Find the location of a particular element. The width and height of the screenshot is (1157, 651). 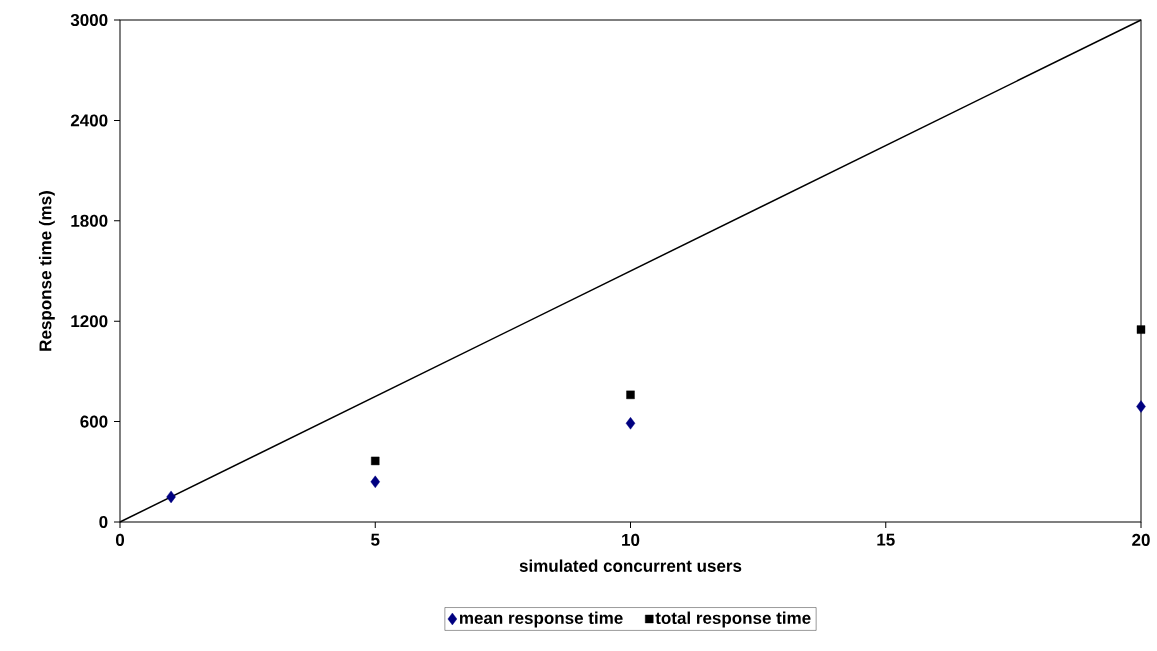

y-axis-title: Response time (ms) is located at coordinates (46, 271).